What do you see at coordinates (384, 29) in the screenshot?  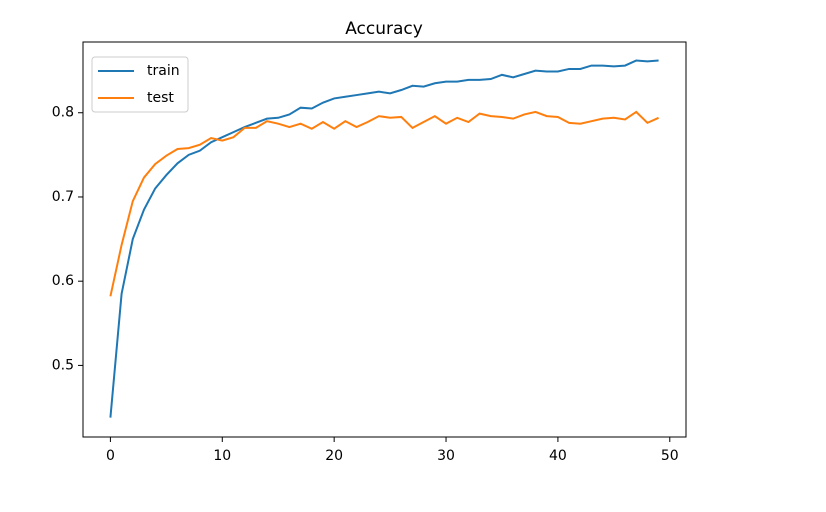 I see `chart-title: Accuracy` at bounding box center [384, 29].